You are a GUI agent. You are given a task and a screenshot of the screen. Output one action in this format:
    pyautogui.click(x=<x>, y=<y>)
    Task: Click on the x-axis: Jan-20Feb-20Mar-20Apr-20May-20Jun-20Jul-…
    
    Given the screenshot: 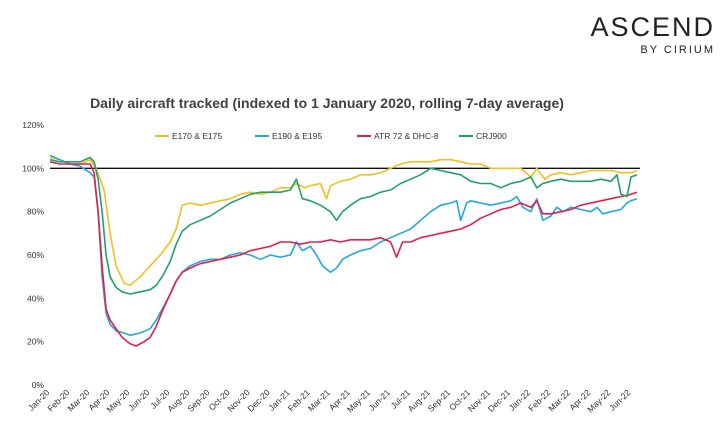 What is the action you would take?
    pyautogui.click(x=329, y=400)
    